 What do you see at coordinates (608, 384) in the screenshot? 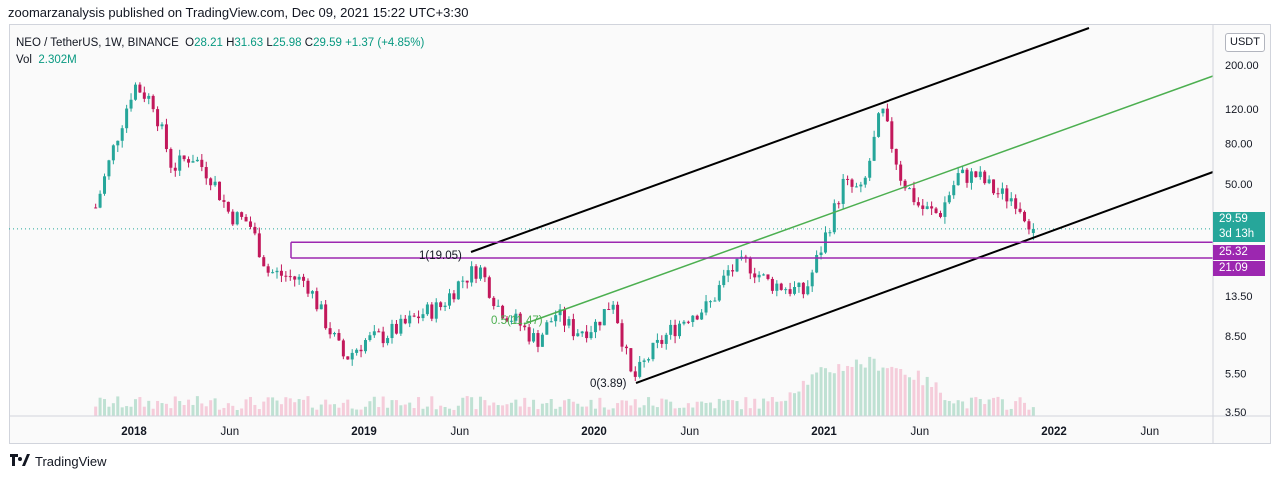
I see `fib-label-0: 0(3.89)` at bounding box center [608, 384].